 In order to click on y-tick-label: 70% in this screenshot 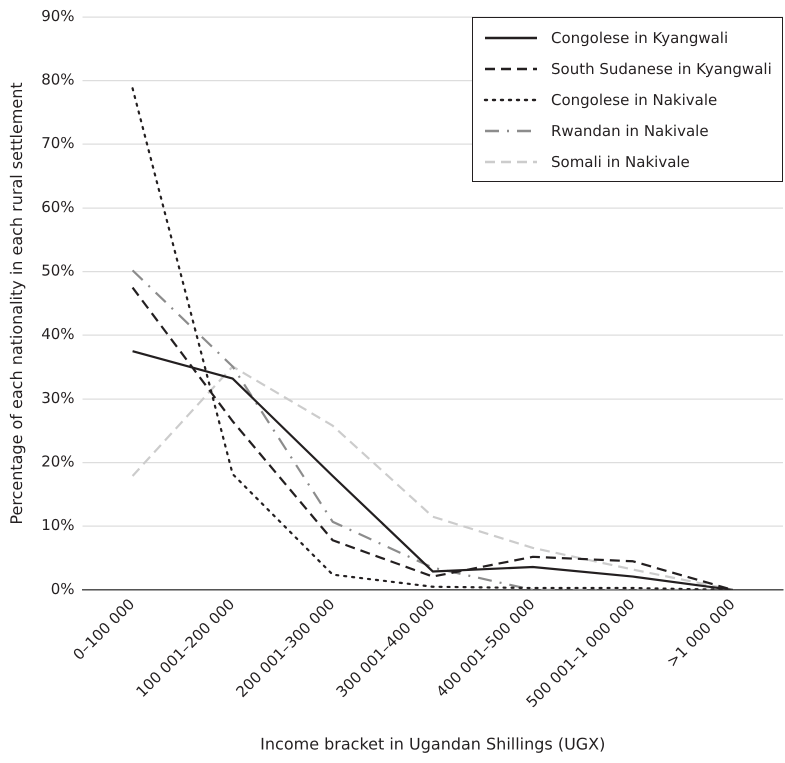, I will do `click(58, 143)`.